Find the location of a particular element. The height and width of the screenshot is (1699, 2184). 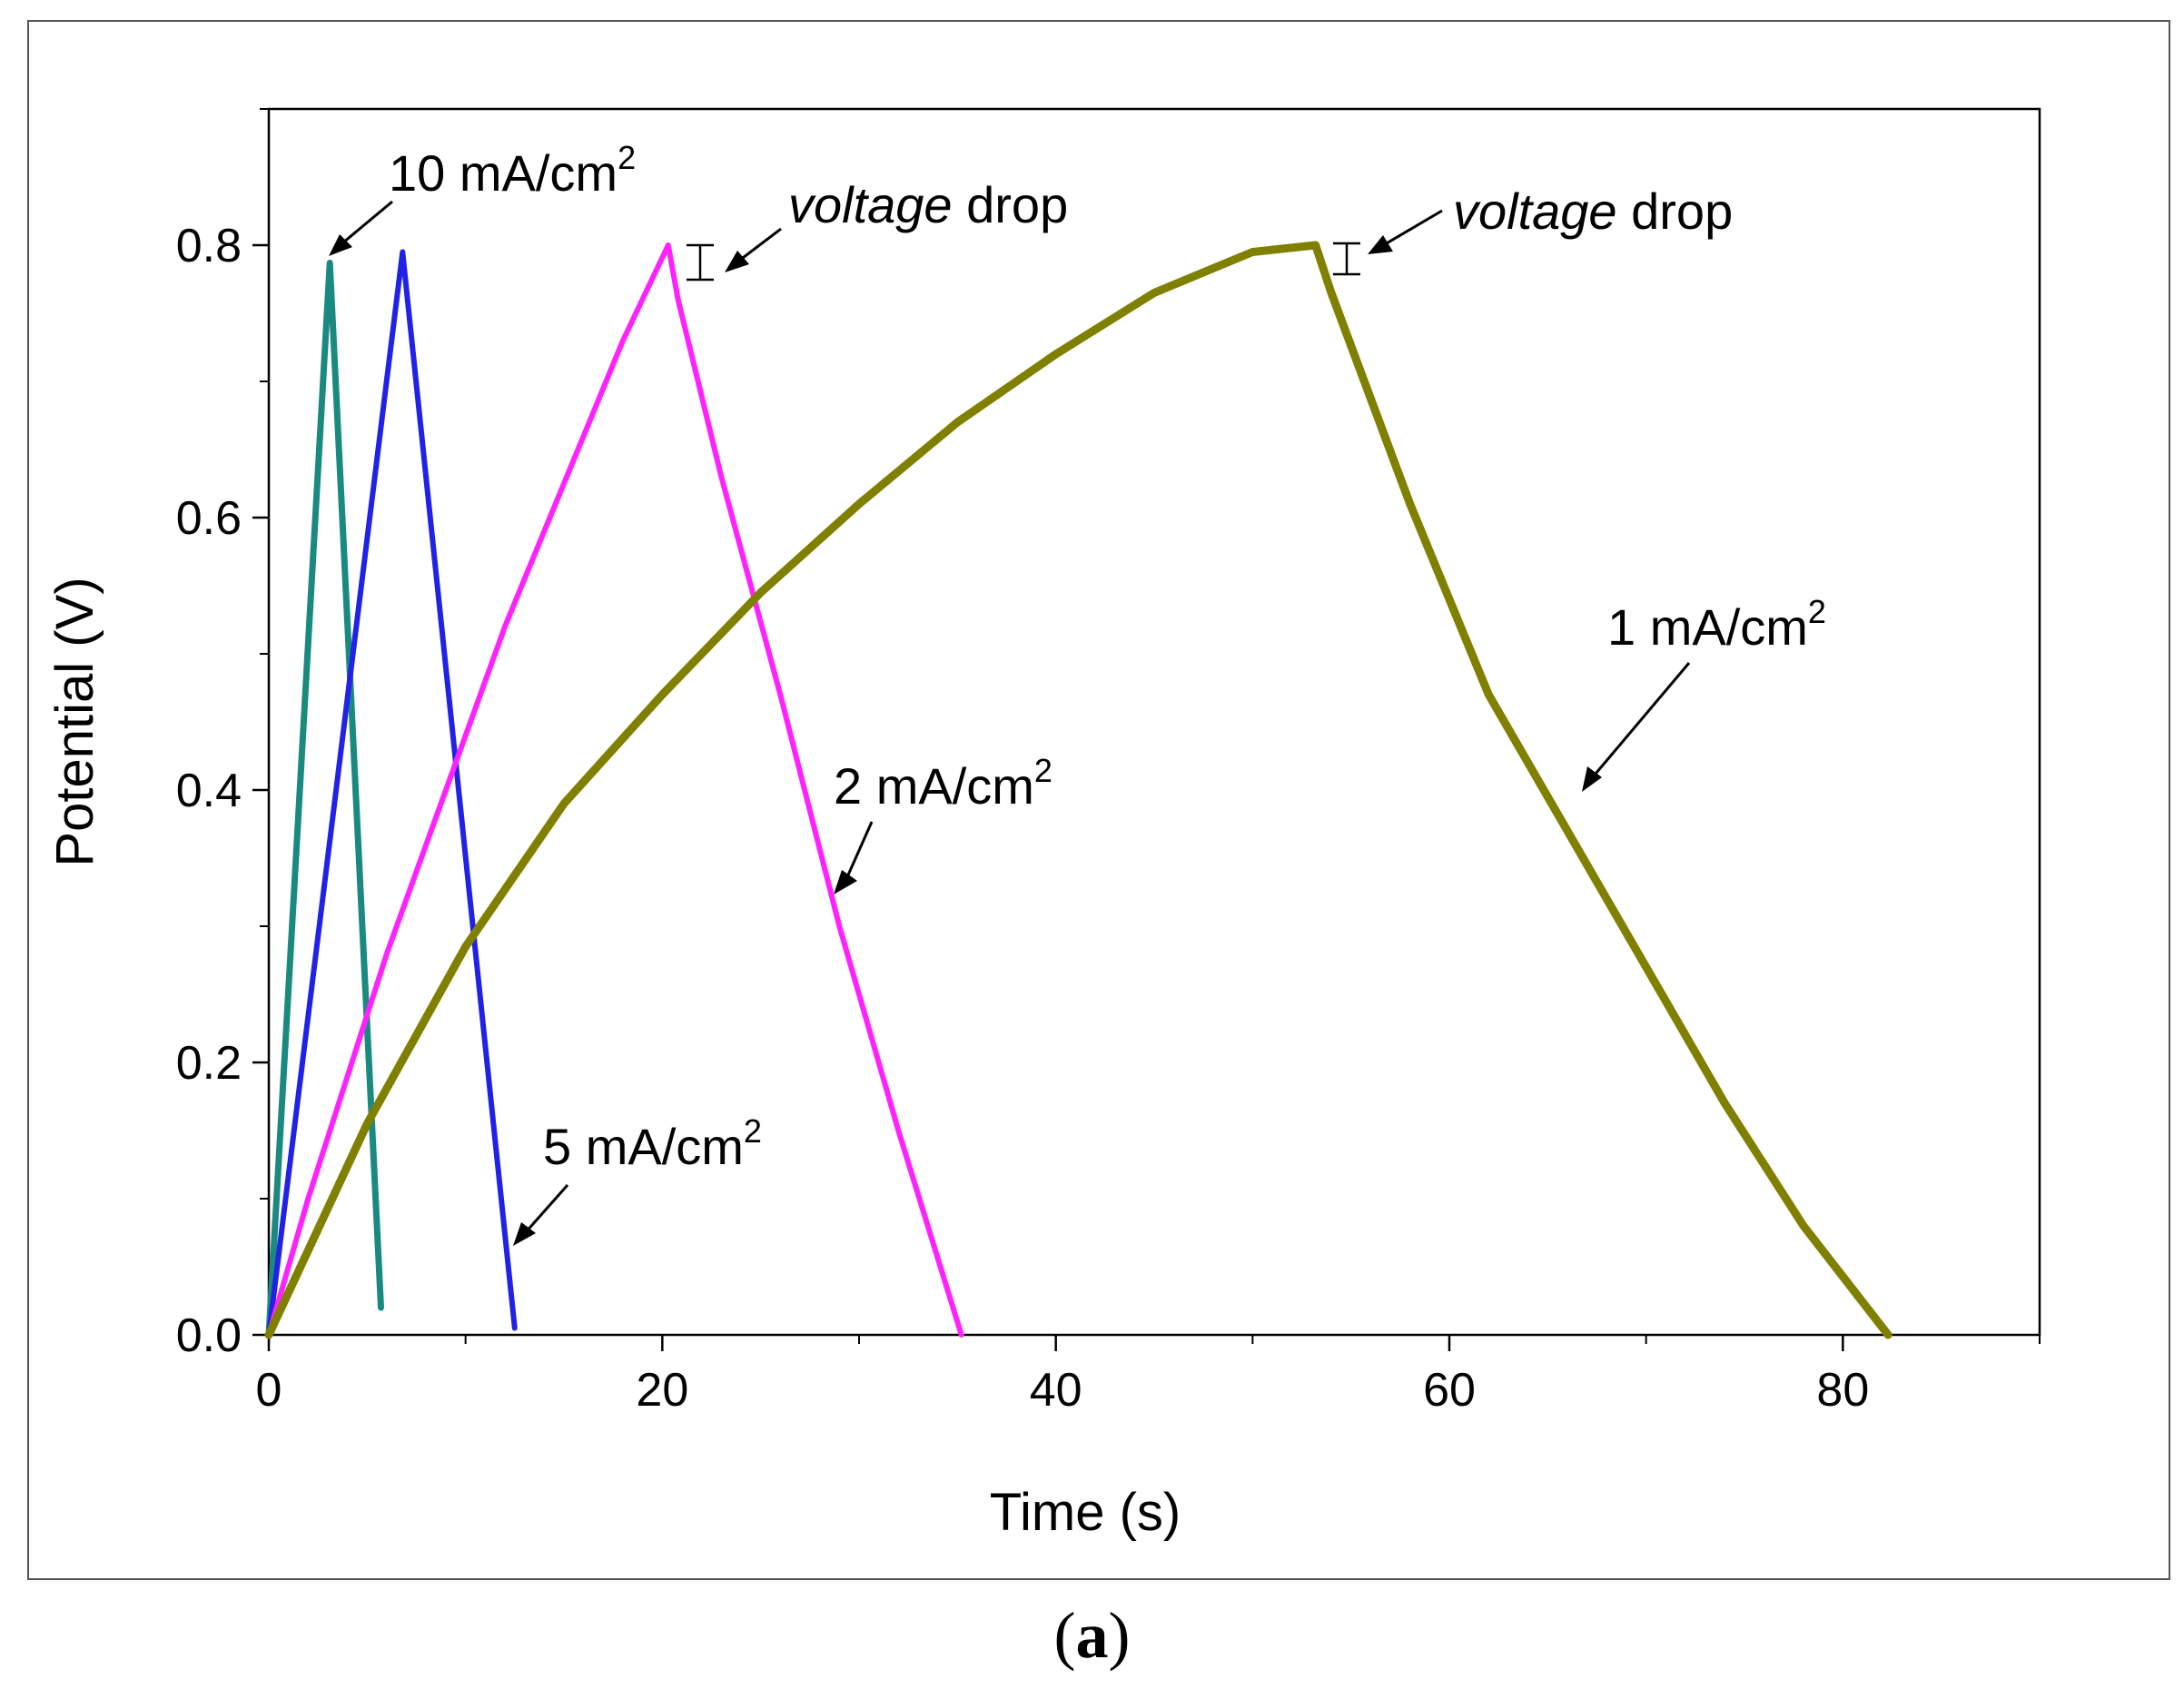

annotation-1-ma: 1 mA/cm2 is located at coordinates (1717, 624).